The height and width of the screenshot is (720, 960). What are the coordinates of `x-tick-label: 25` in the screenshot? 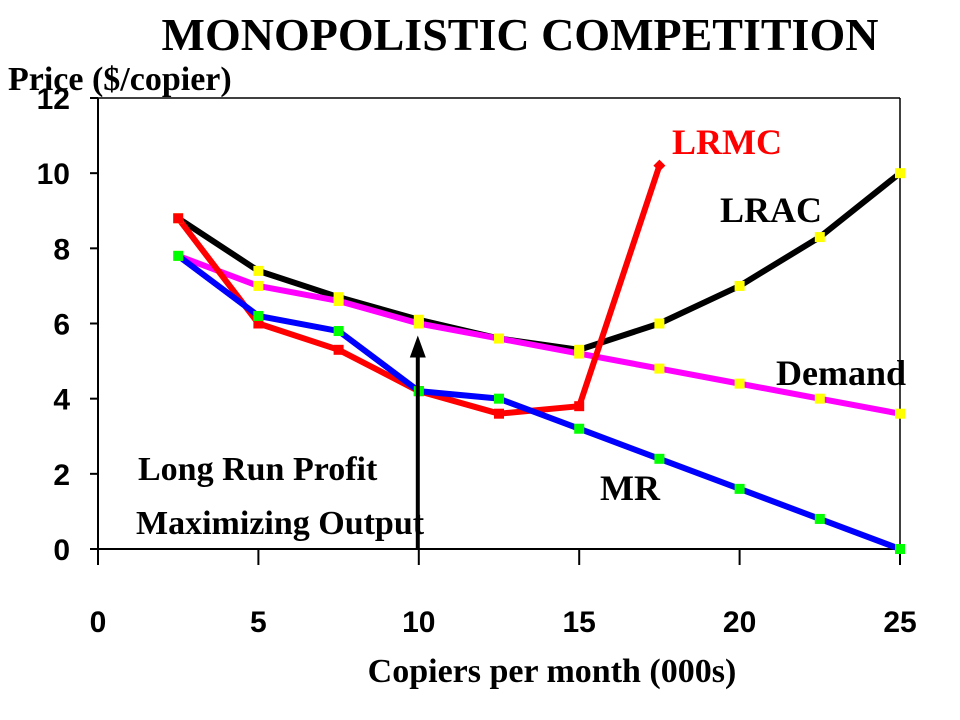 It's located at (899, 622).